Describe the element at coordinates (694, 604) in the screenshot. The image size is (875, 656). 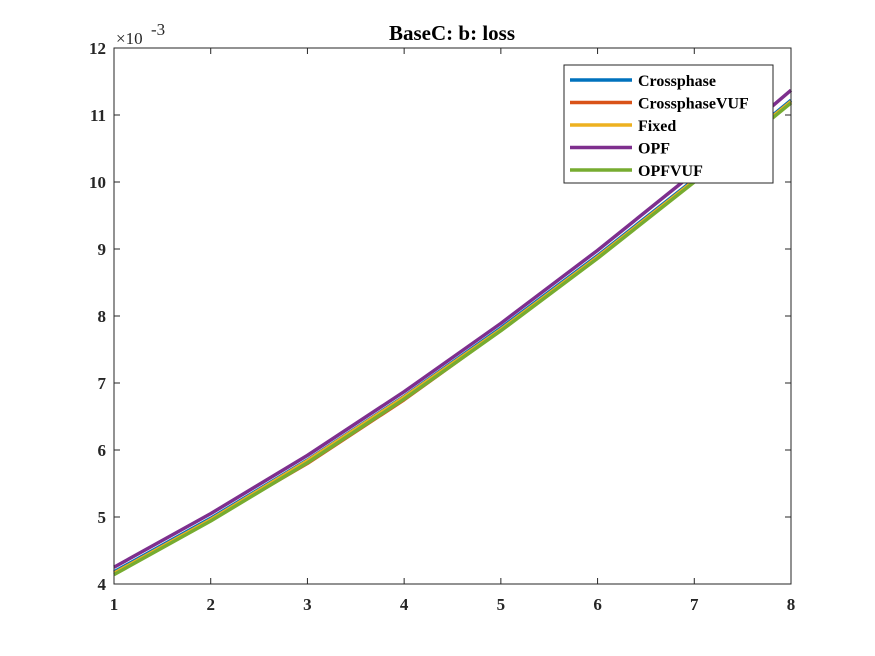
I see `x-tick-label: 7` at that location.